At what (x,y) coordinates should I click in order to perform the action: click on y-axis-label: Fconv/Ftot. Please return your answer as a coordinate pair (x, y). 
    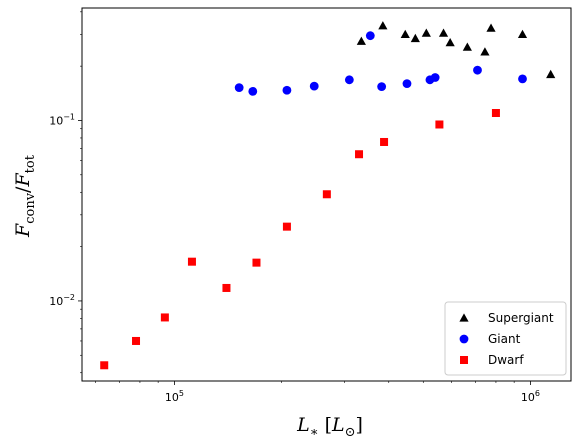
    Looking at the image, I should click on (25, 196).